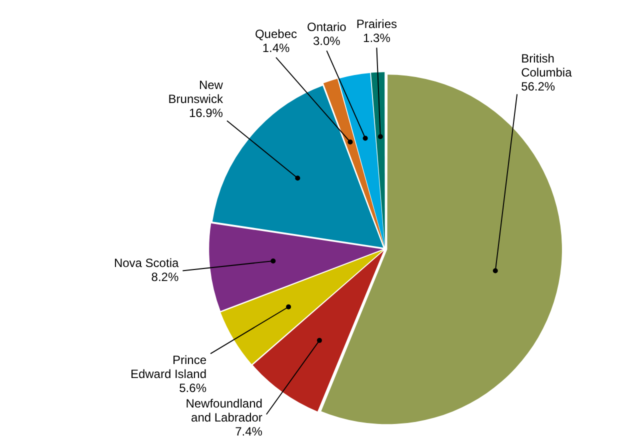 This screenshot has height=441, width=620. I want to click on slice-label: New Brunswick, so click(196, 92).